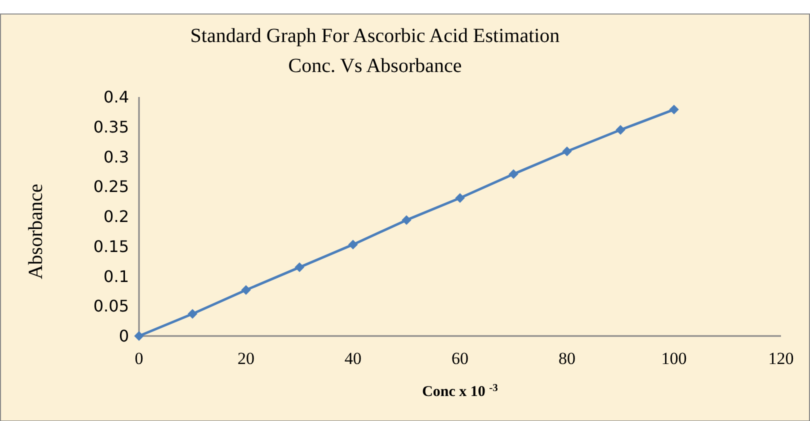 The image size is (810, 421). Describe the element at coordinates (123, 336) in the screenshot. I see `y-tick-label: 0` at that location.